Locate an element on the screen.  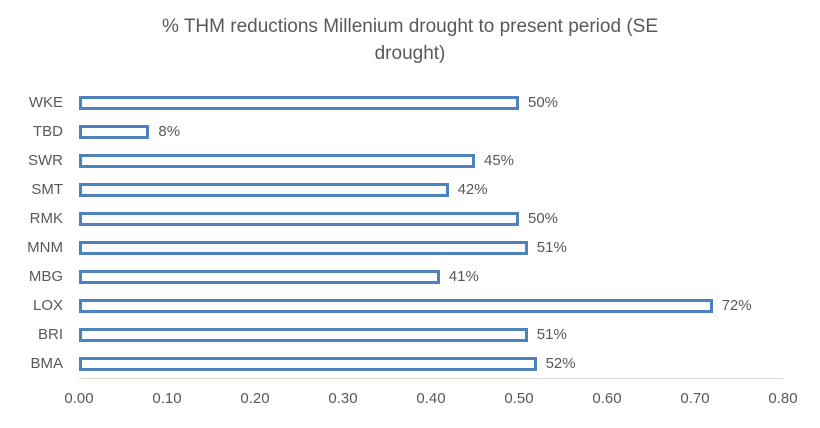
data-label: 52% is located at coordinates (560, 363).